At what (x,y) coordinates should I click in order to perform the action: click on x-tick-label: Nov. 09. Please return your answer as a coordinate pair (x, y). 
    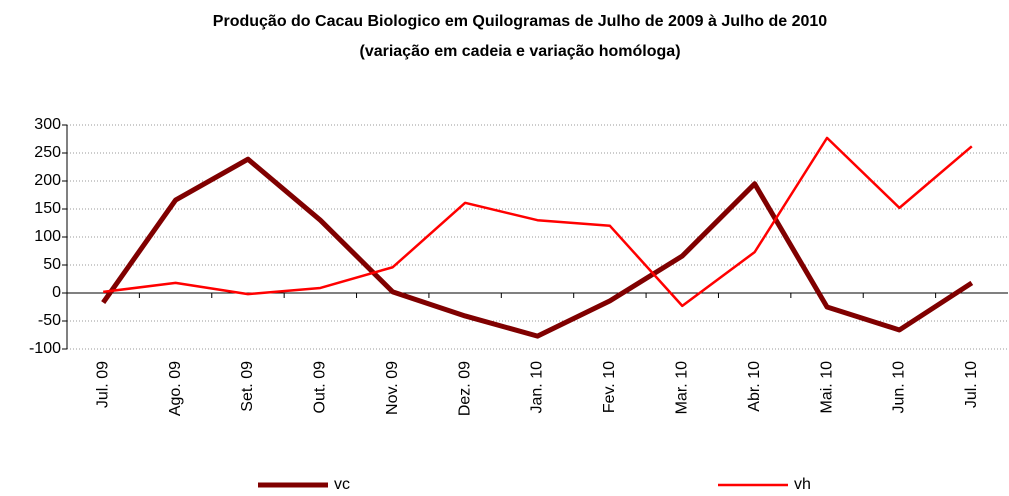
    Looking at the image, I should click on (392, 388).